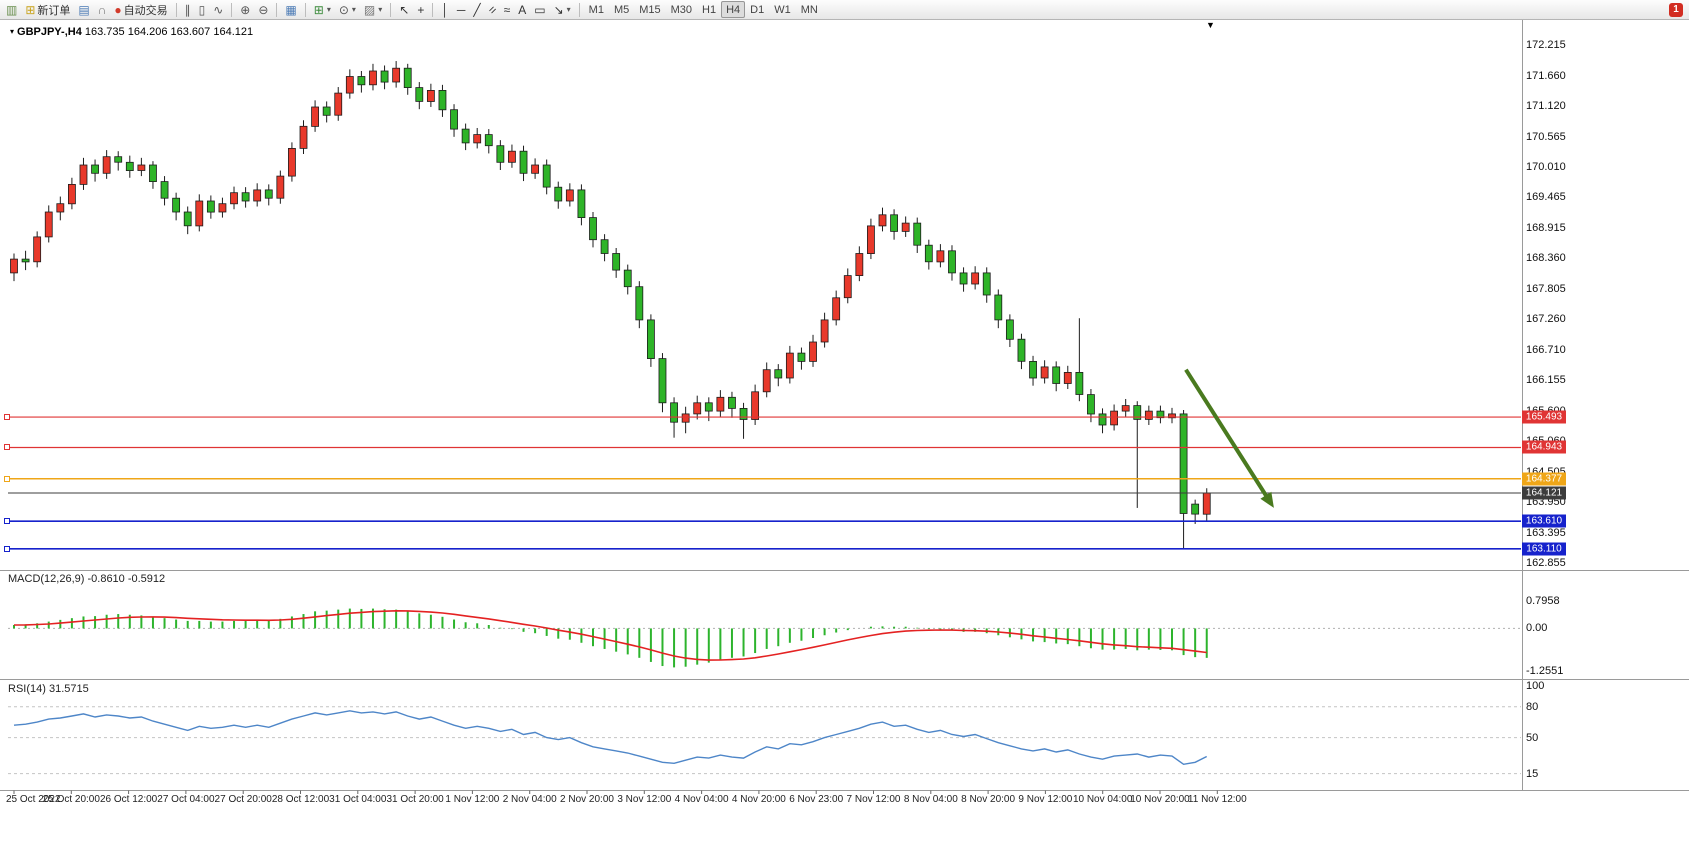 This screenshot has width=1689, height=863. I want to click on axis-label: 165.600, so click(1546, 411).